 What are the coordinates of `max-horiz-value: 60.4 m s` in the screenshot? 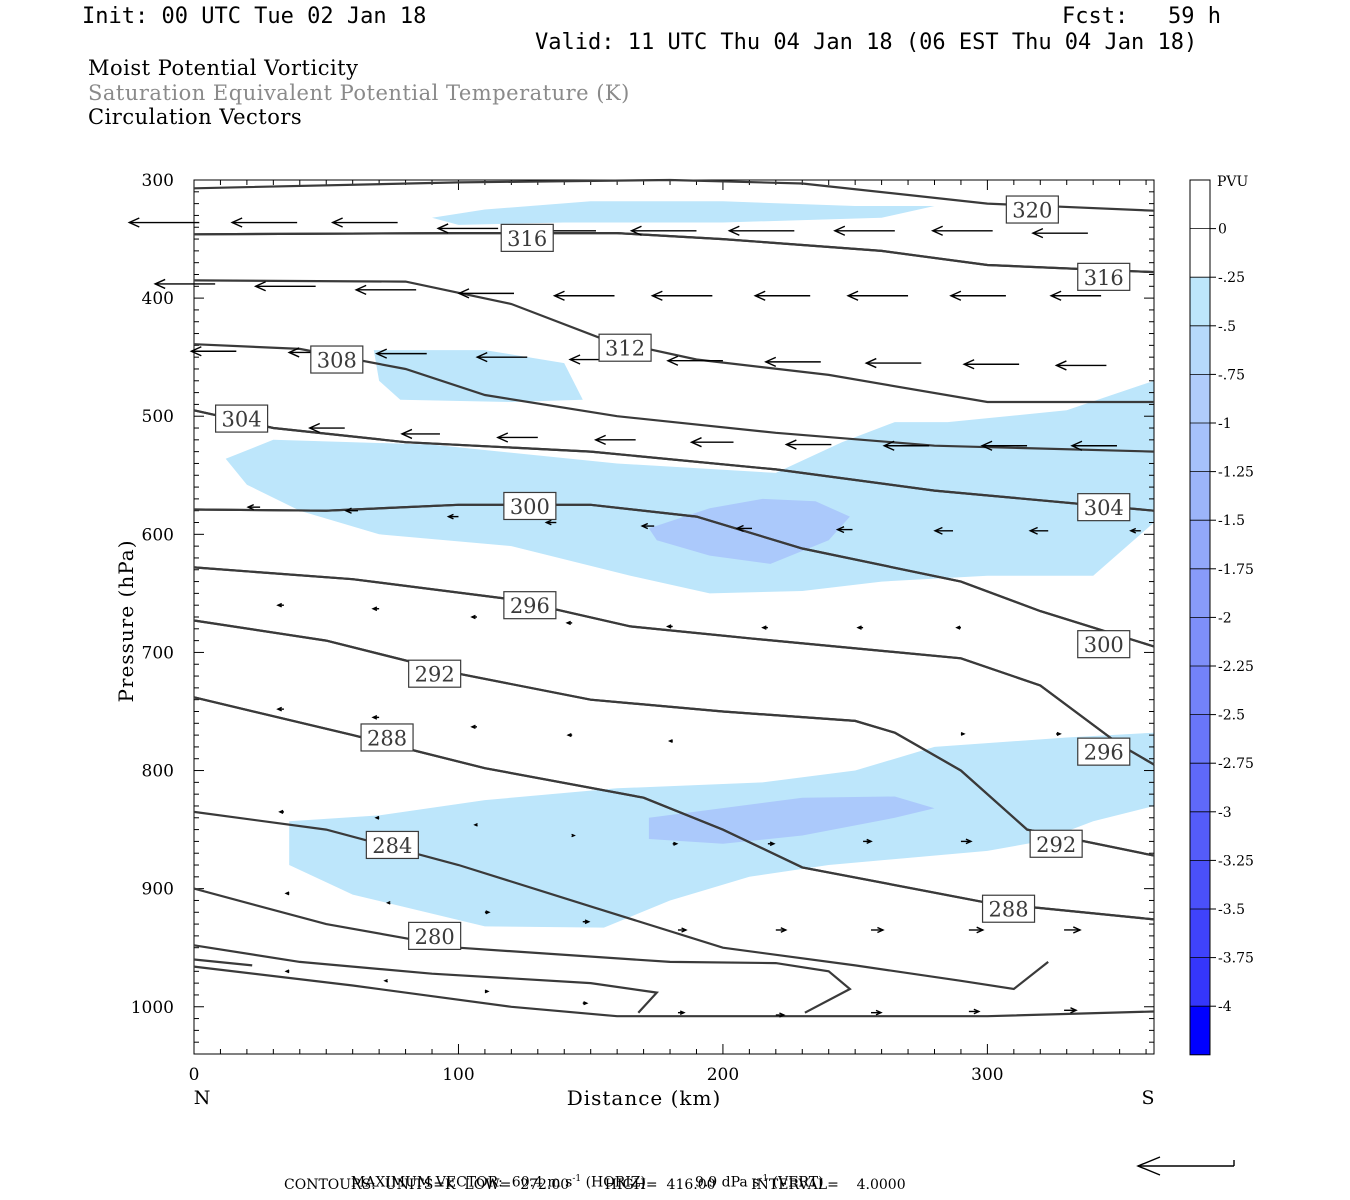 It's located at (542, 1182).